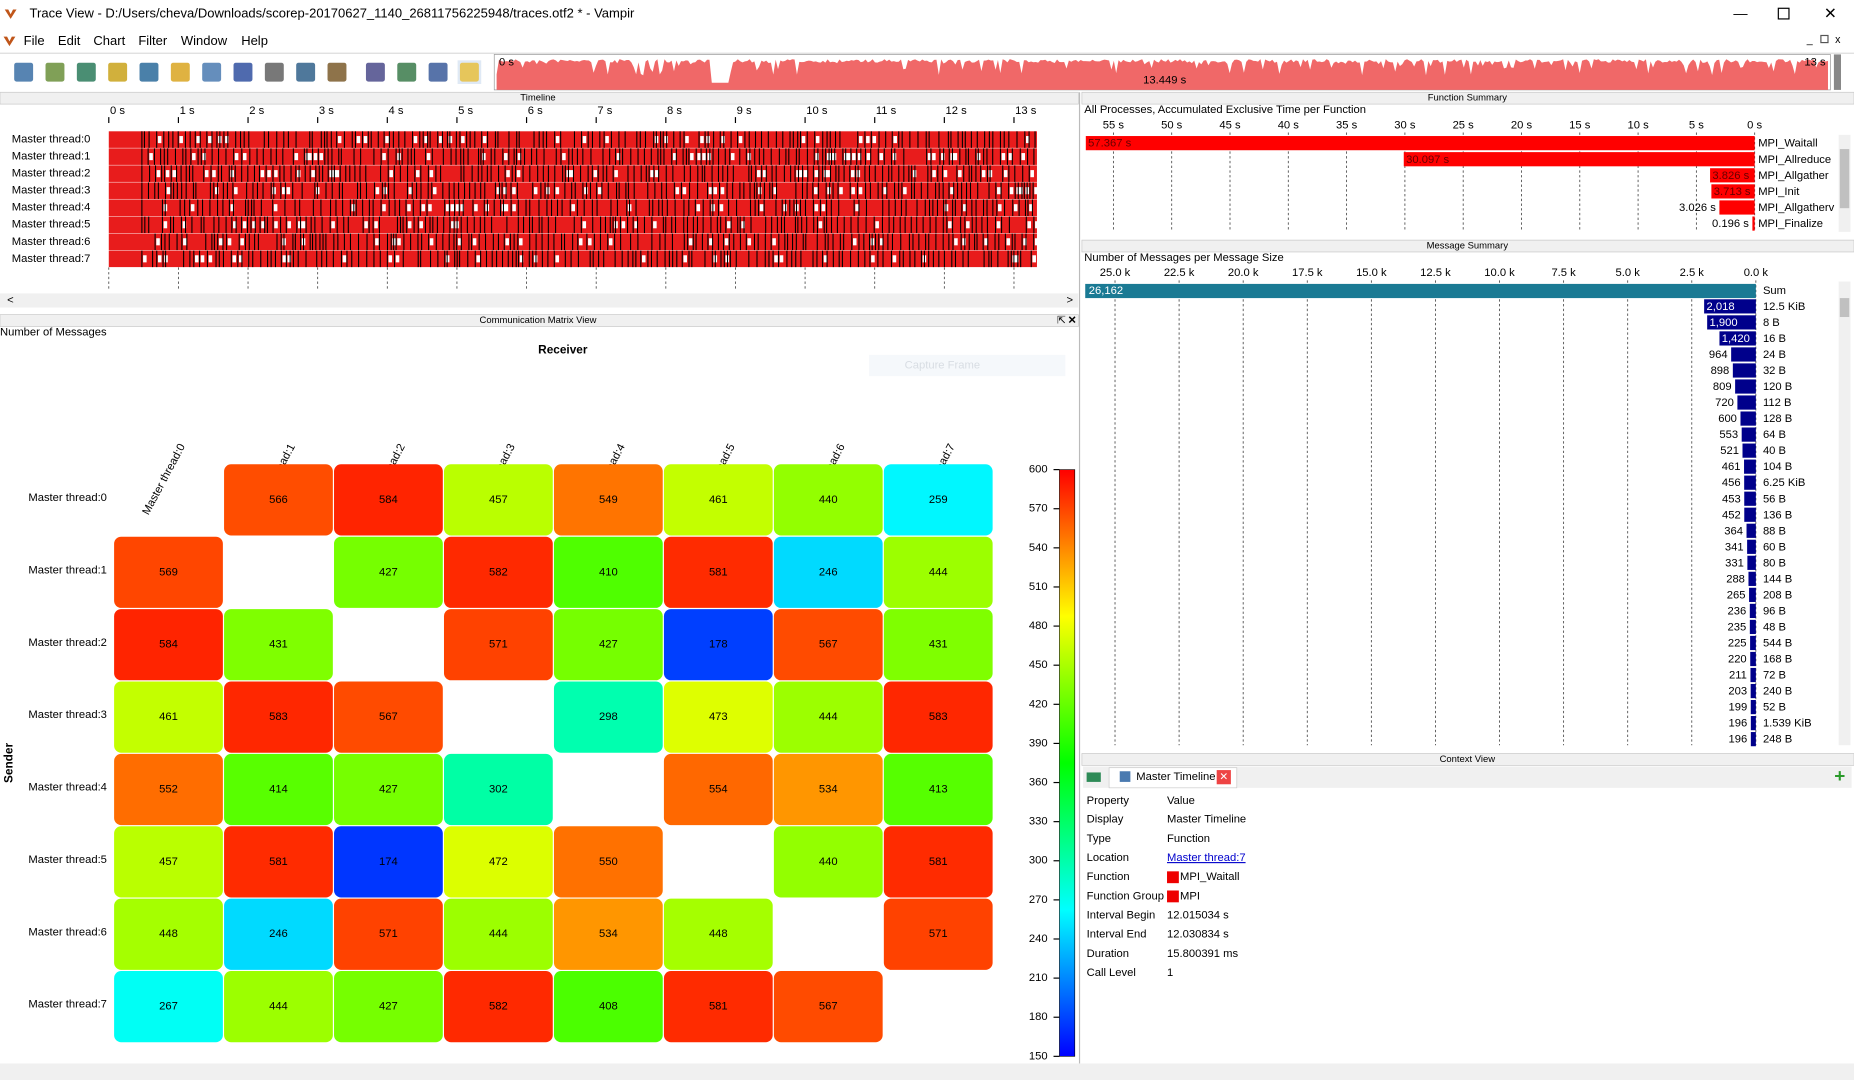 This screenshot has height=1080, width=1854. I want to click on h-scrollbar, so click(539, 300).